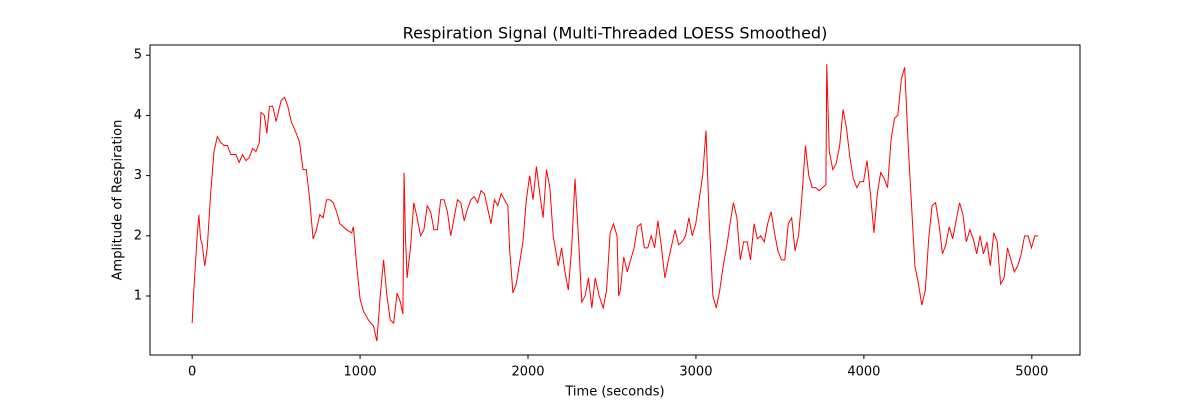 Image resolution: width=1200 pixels, height=400 pixels. What do you see at coordinates (138, 115) in the screenshot?
I see `y-tick-label: 4` at bounding box center [138, 115].